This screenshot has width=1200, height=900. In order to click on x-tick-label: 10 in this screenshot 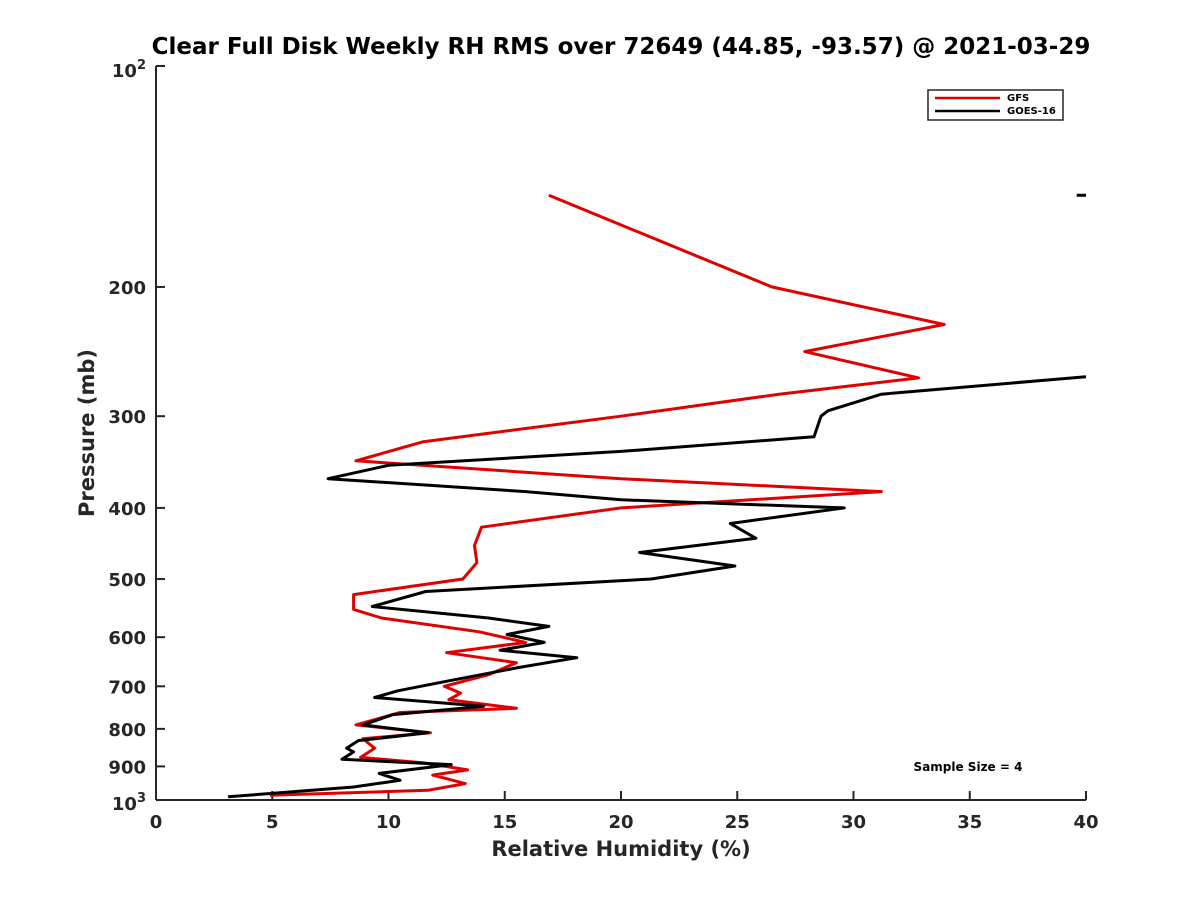, I will do `click(388, 822)`.